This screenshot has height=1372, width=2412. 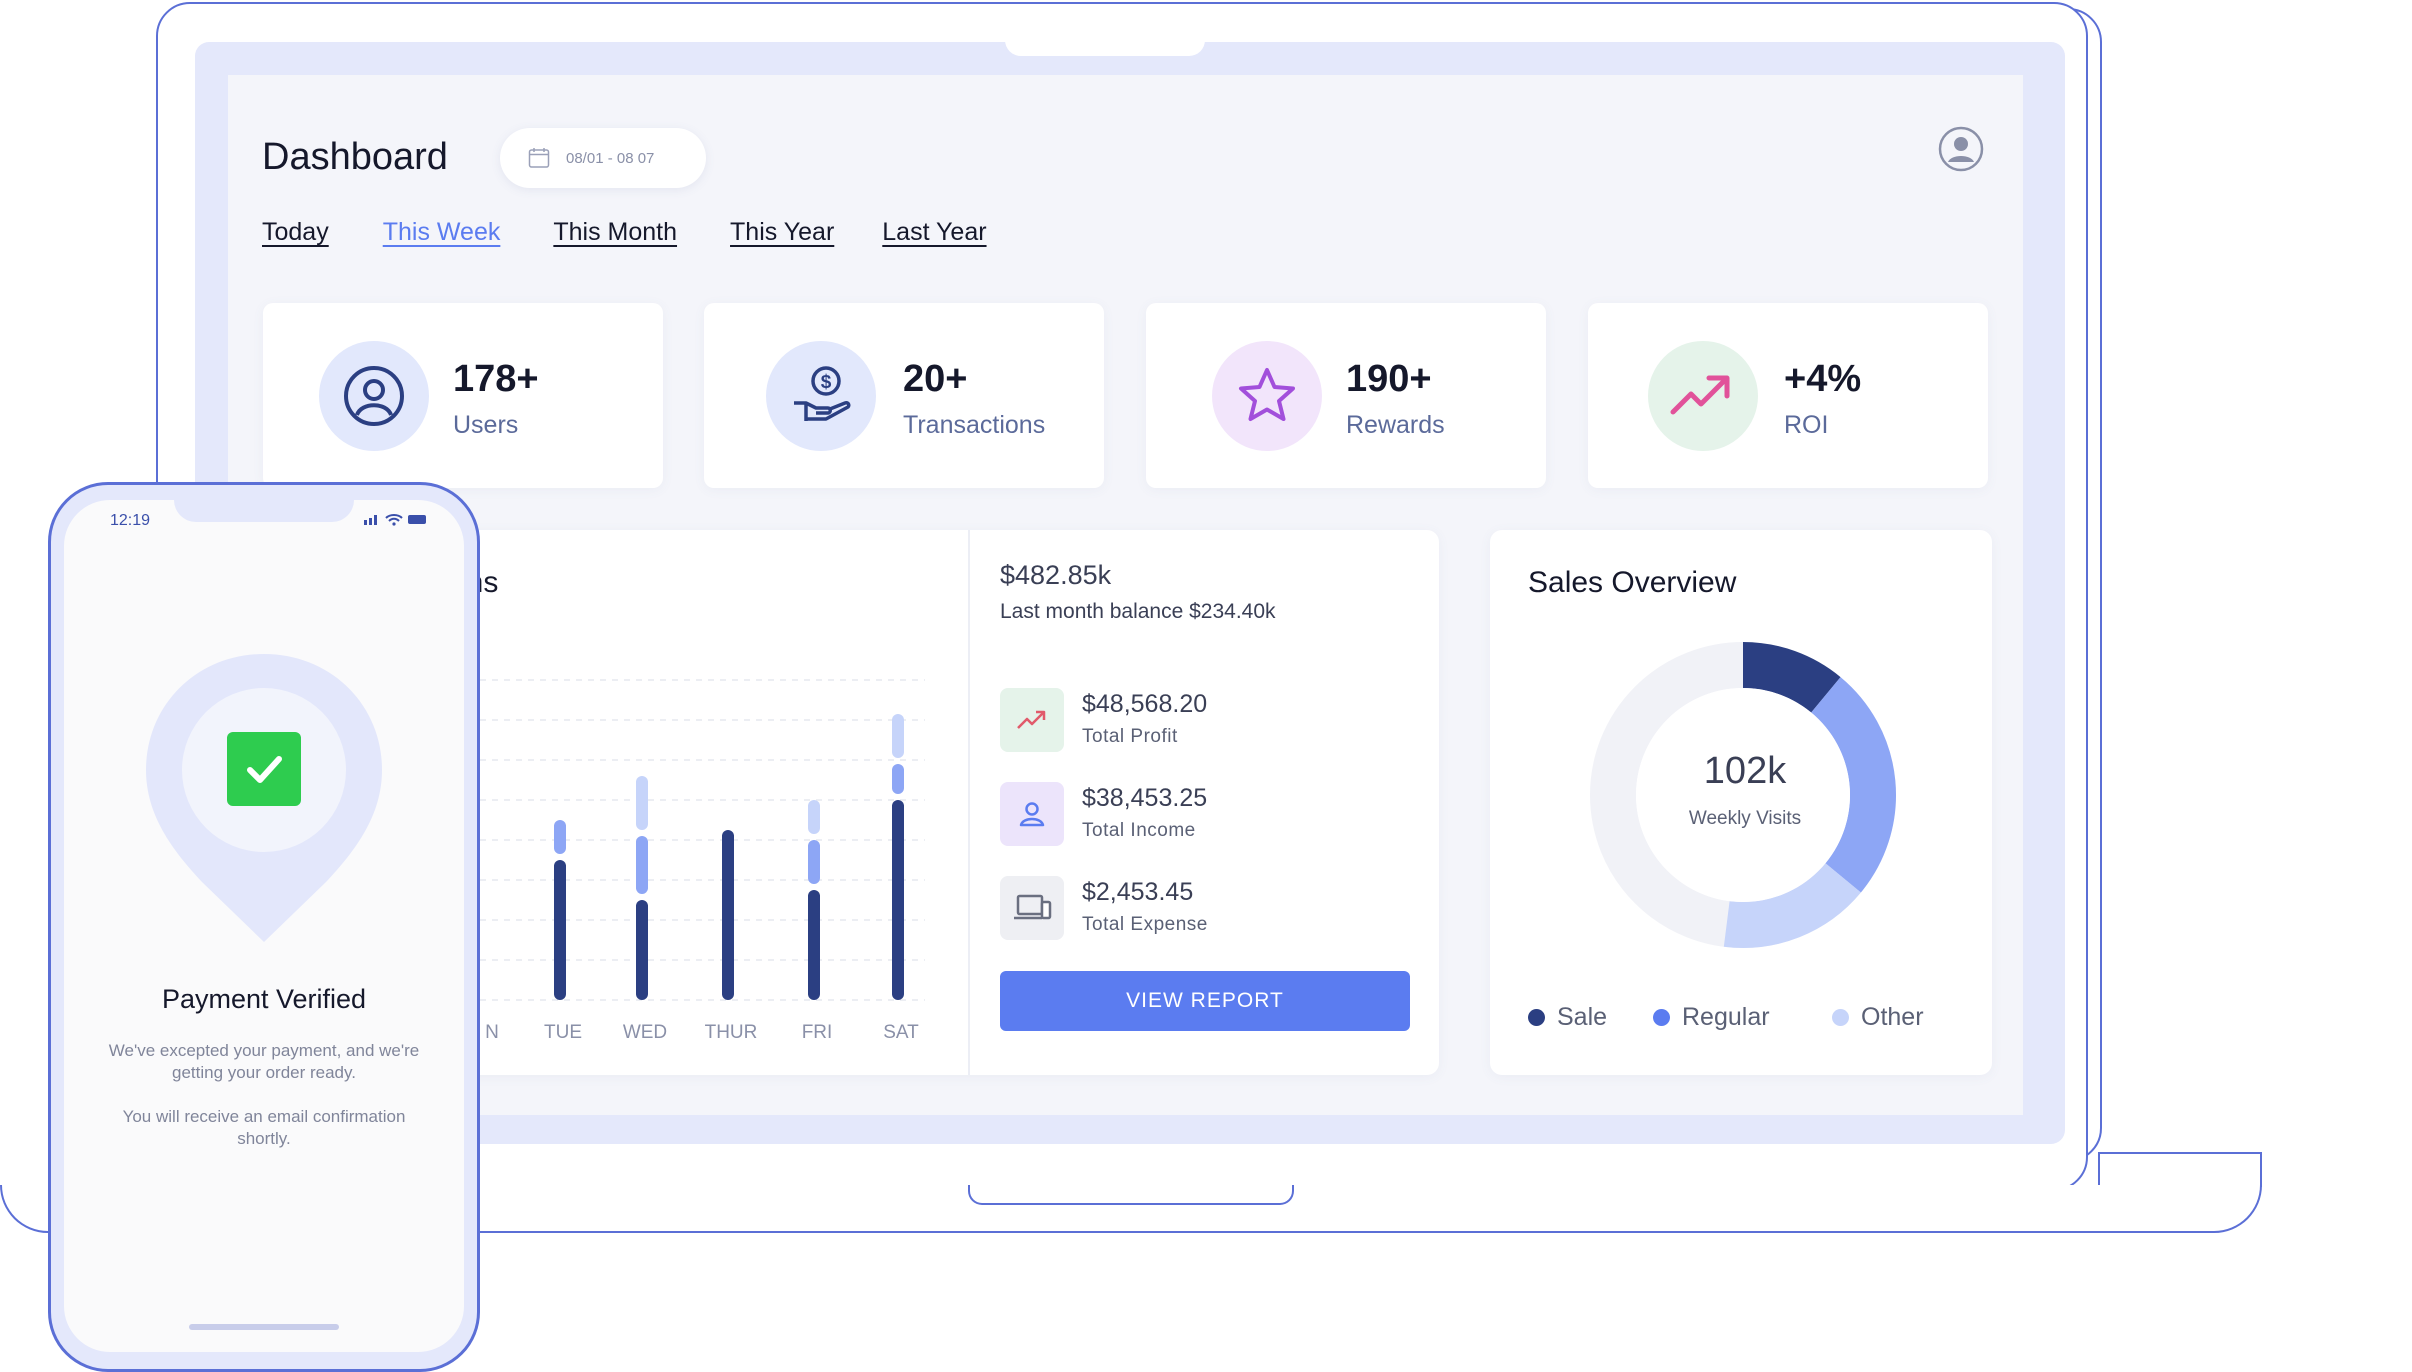 I want to click on stat-card-transactions: $ 20+ Transactions, so click(x=904, y=395).